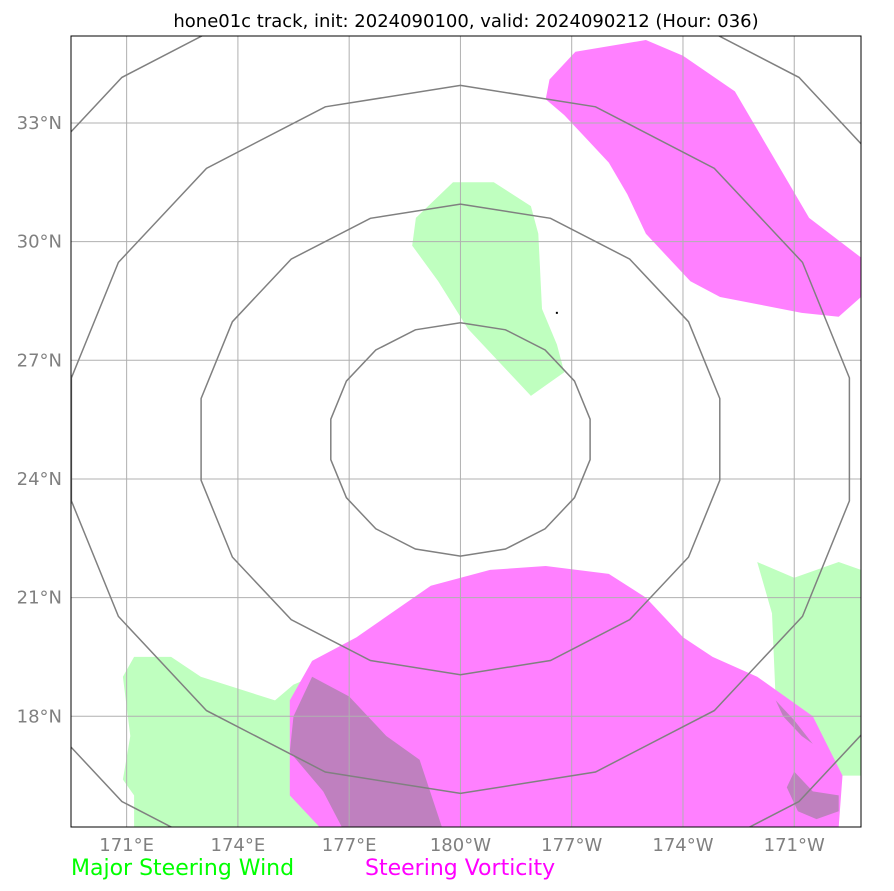 This screenshot has width=894, height=891. Describe the element at coordinates (39, 242) in the screenshot. I see `latitude-tick-label: 30°N` at that location.